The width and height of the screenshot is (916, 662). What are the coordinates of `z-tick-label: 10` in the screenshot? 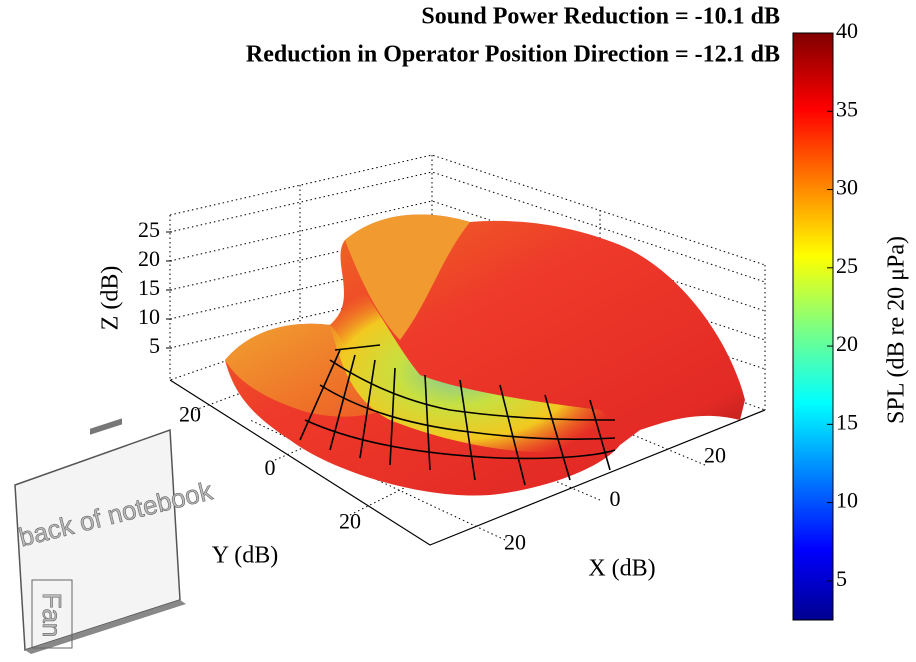 It's located at (149, 316).